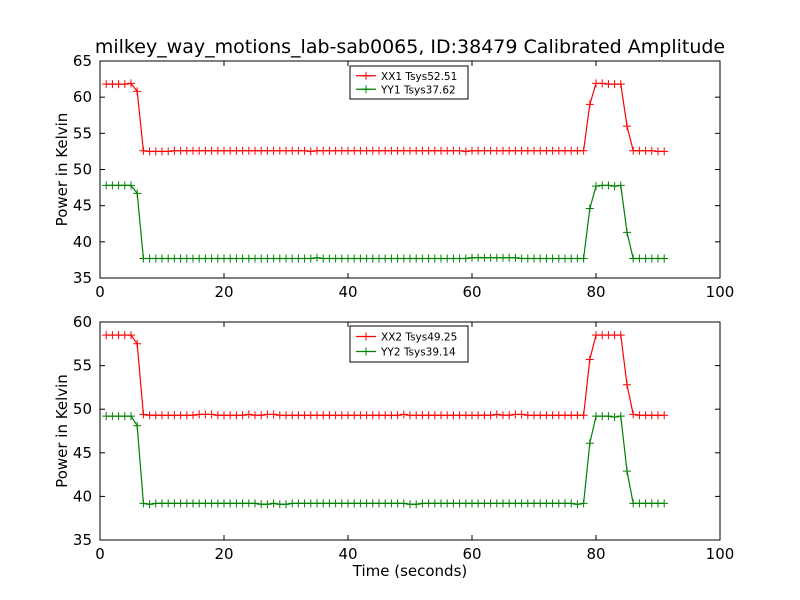  Describe the element at coordinates (419, 77) in the screenshot. I see `legend-label: XX1 Tsys52.51` at that location.